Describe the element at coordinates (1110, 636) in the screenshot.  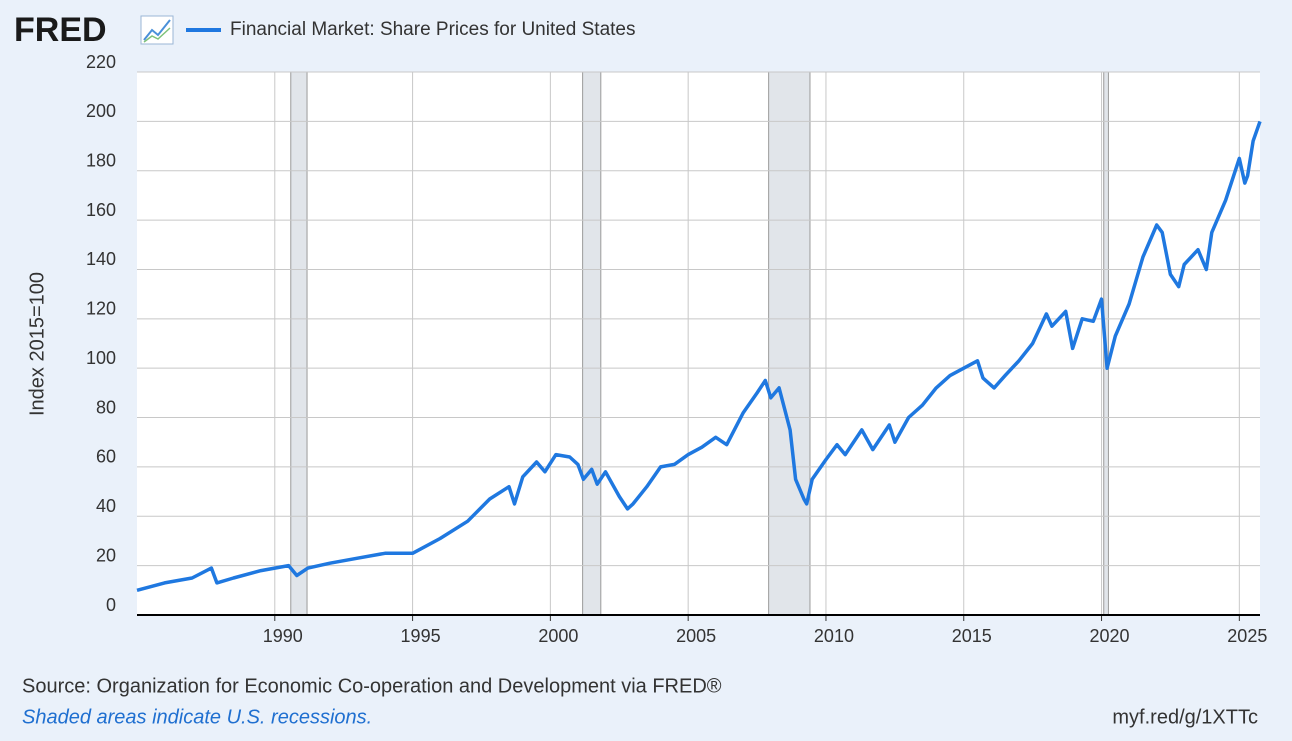
I see `x-tick-label: 2020` at that location.